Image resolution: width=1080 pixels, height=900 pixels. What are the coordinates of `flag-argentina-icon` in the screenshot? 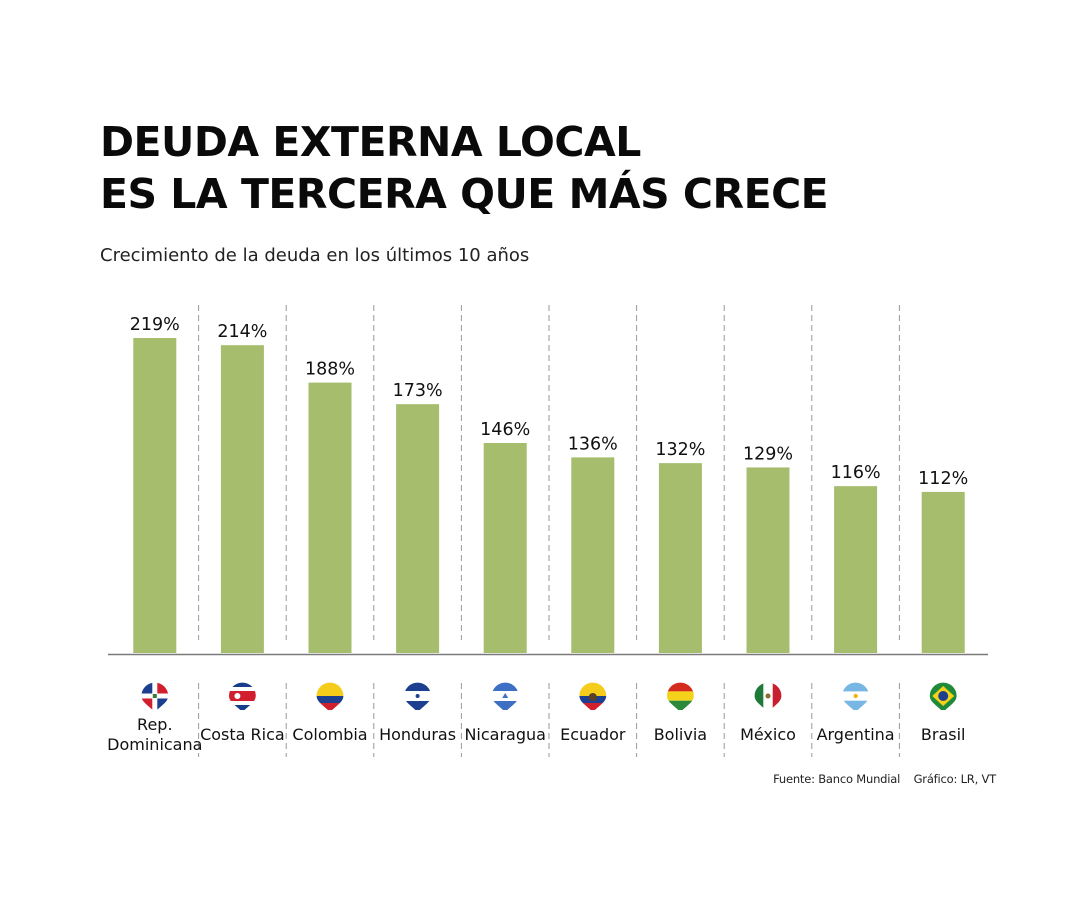 It's located at (855, 697).